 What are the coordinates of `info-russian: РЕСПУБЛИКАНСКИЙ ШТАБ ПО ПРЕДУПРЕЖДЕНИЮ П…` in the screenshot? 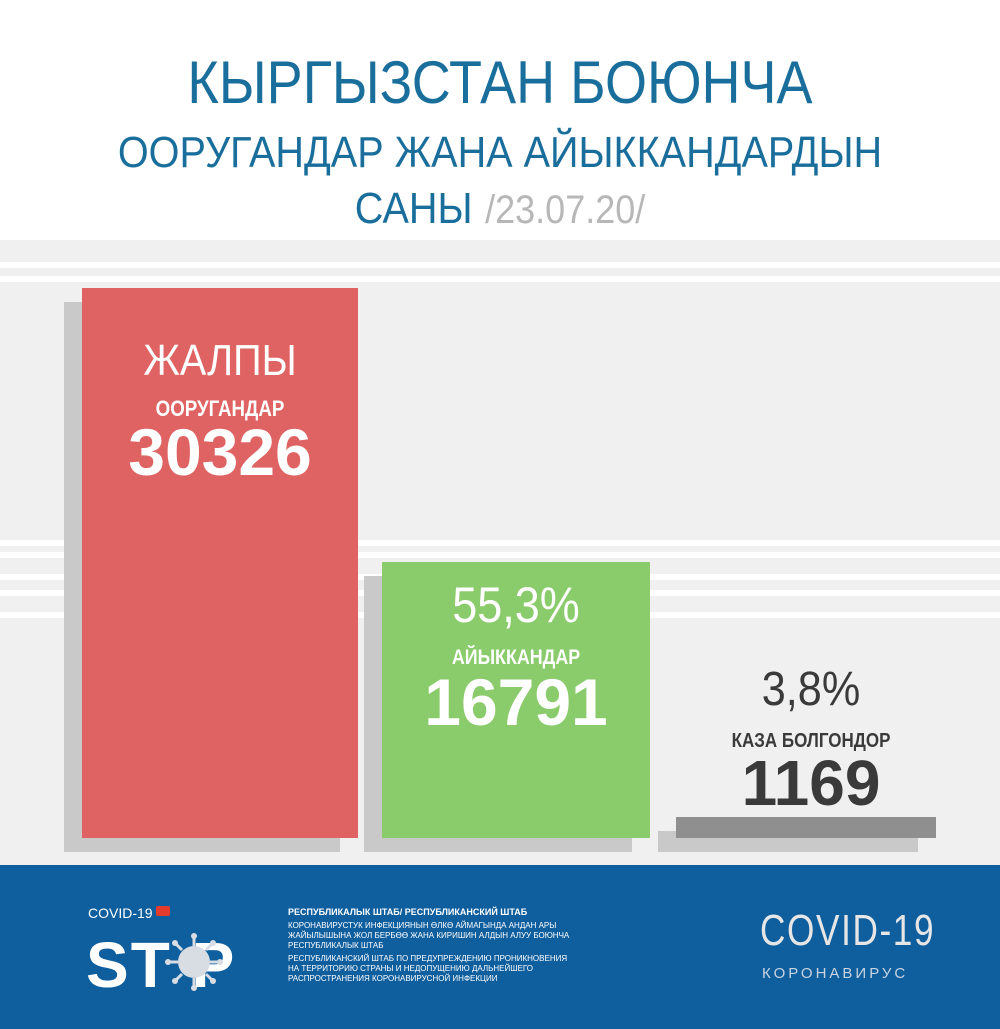 It's located at (428, 968).